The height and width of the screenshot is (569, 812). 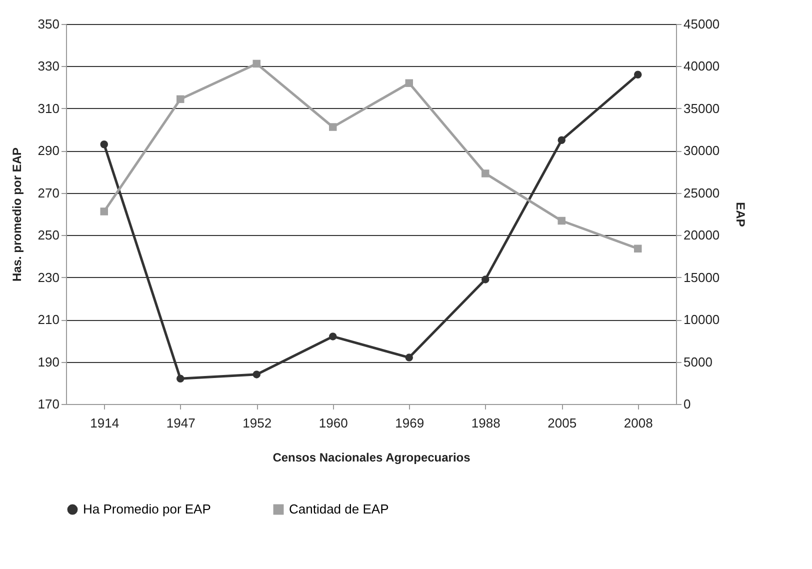 I want to click on x-tick-label: 1969, so click(x=409, y=423).